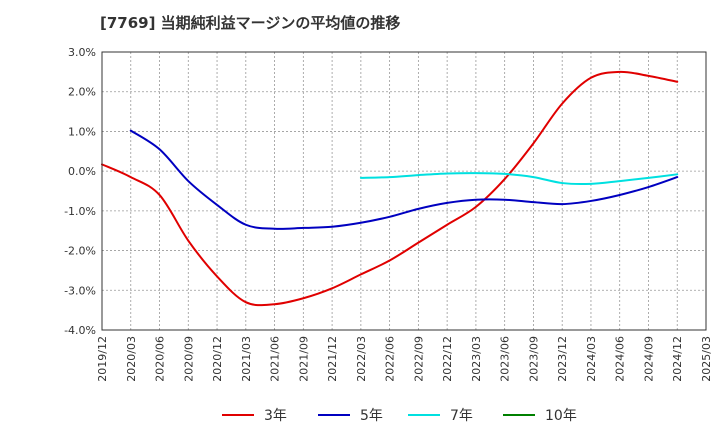 The height and width of the screenshot is (440, 720). I want to click on y-tick-label: -3.0%, so click(80, 290).